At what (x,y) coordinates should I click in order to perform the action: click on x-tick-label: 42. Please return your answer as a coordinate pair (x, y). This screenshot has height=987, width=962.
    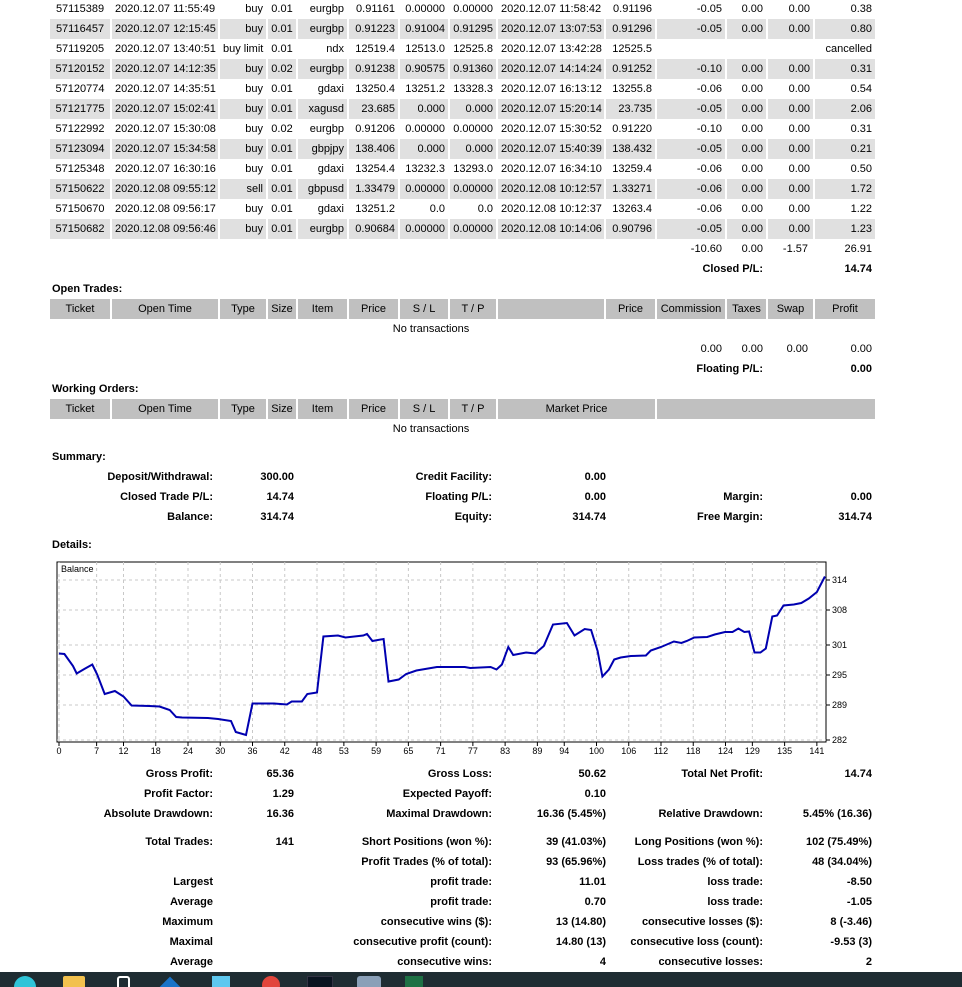
    Looking at the image, I should click on (285, 751).